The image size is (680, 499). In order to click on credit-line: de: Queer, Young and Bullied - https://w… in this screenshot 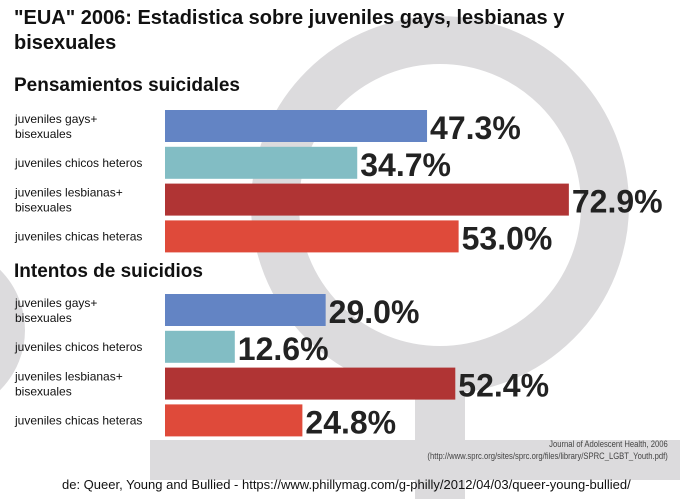, I will do `click(346, 484)`.